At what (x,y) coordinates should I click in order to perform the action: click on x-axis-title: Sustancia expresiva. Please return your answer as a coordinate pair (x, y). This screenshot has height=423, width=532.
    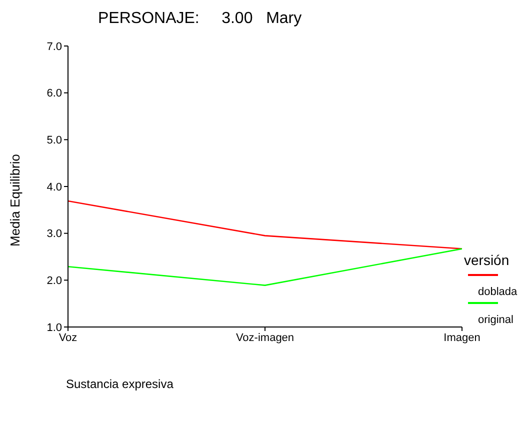
    Looking at the image, I should click on (120, 384).